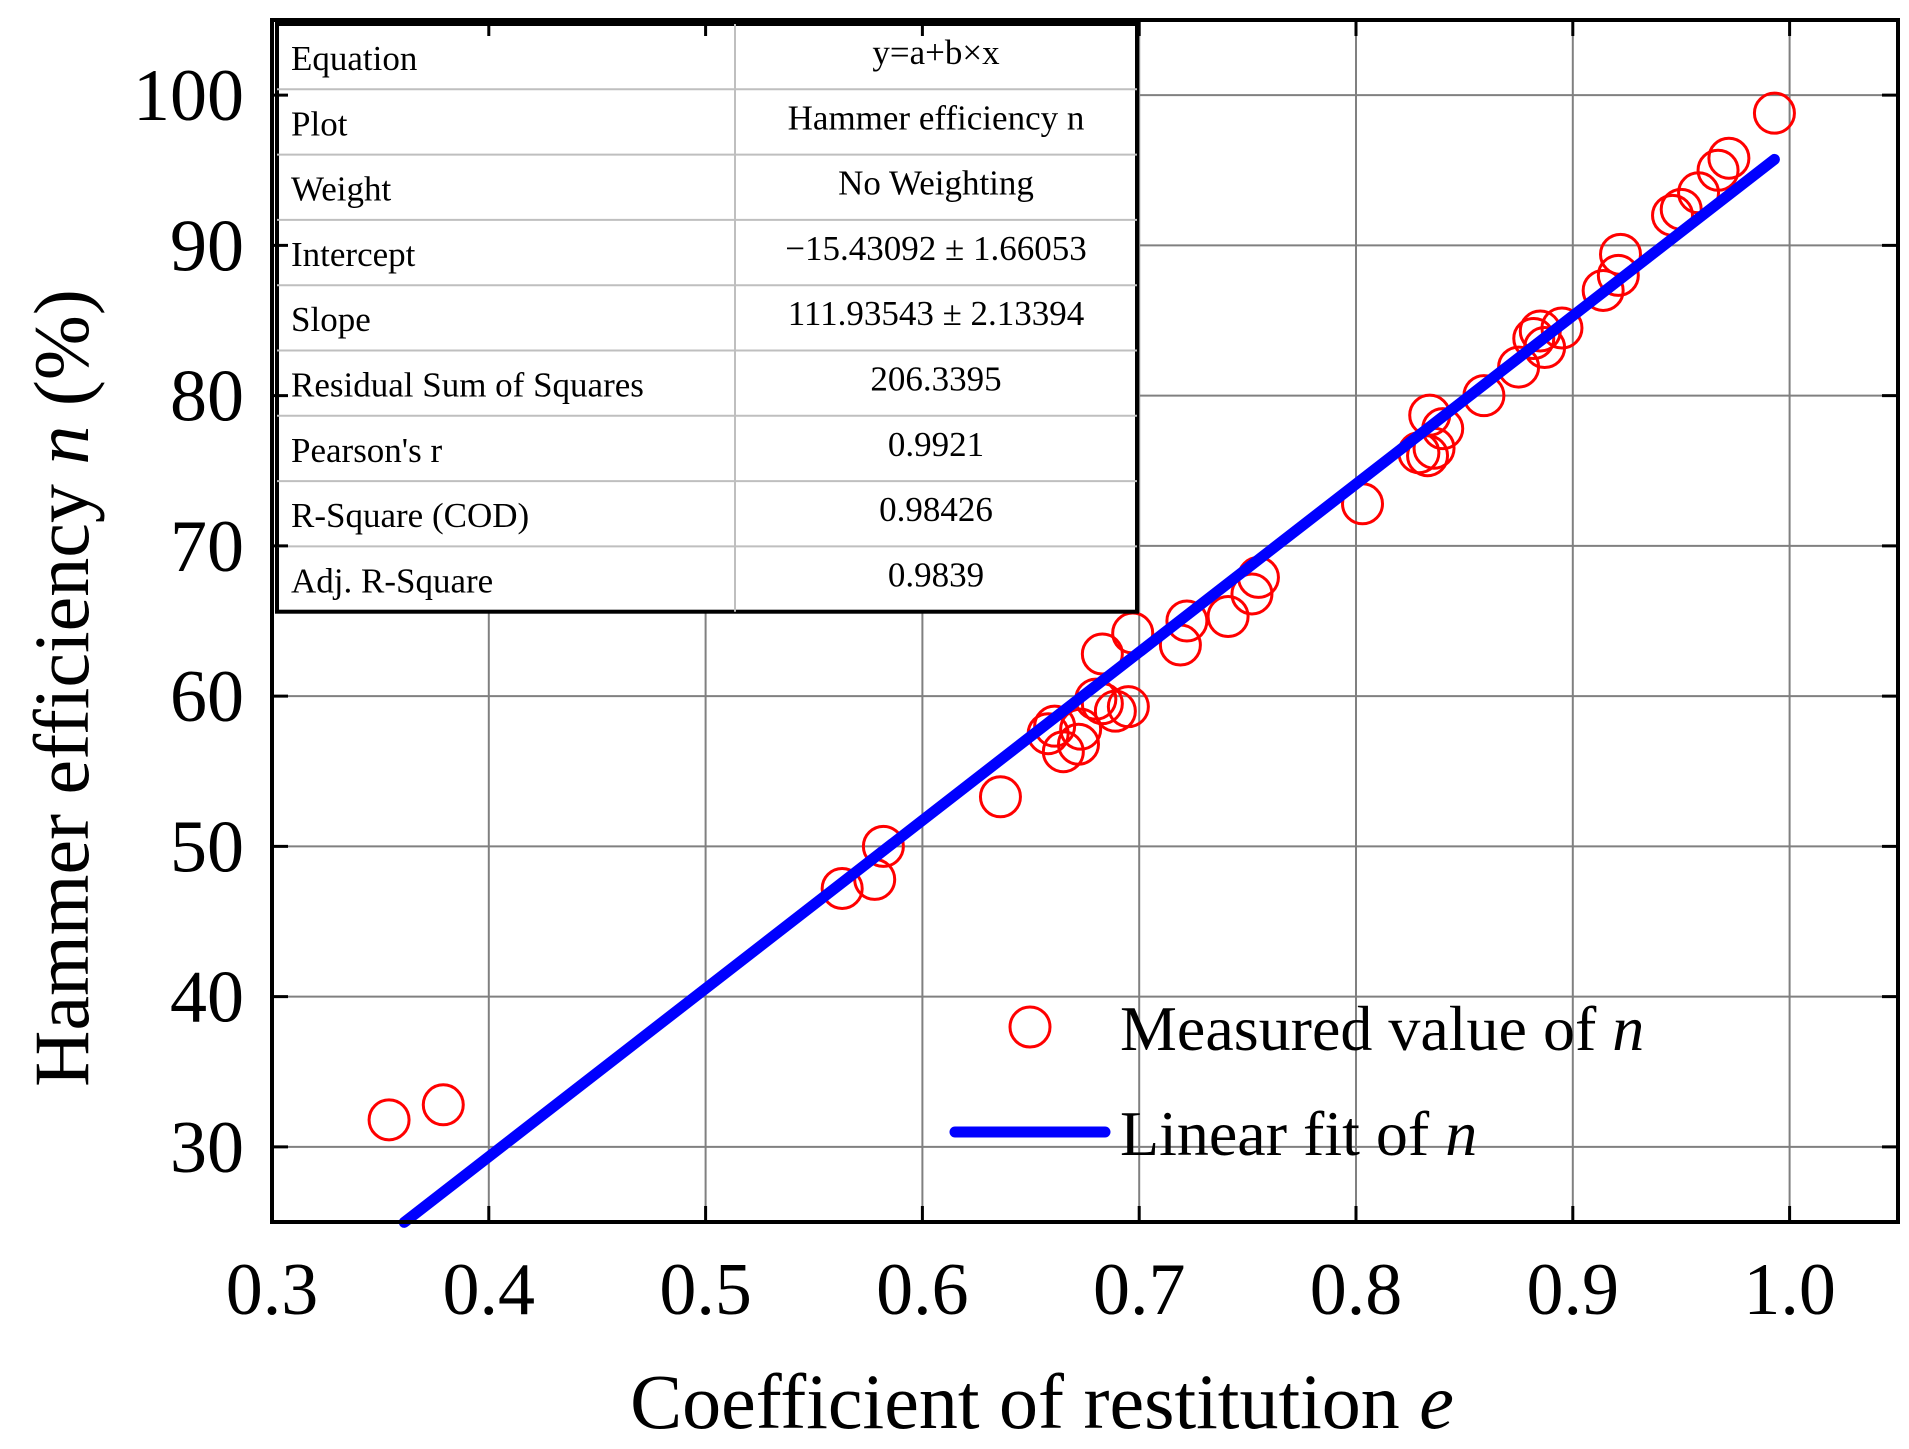  Describe the element at coordinates (207, 397) in the screenshot. I see `y-tick-label: 80` at that location.